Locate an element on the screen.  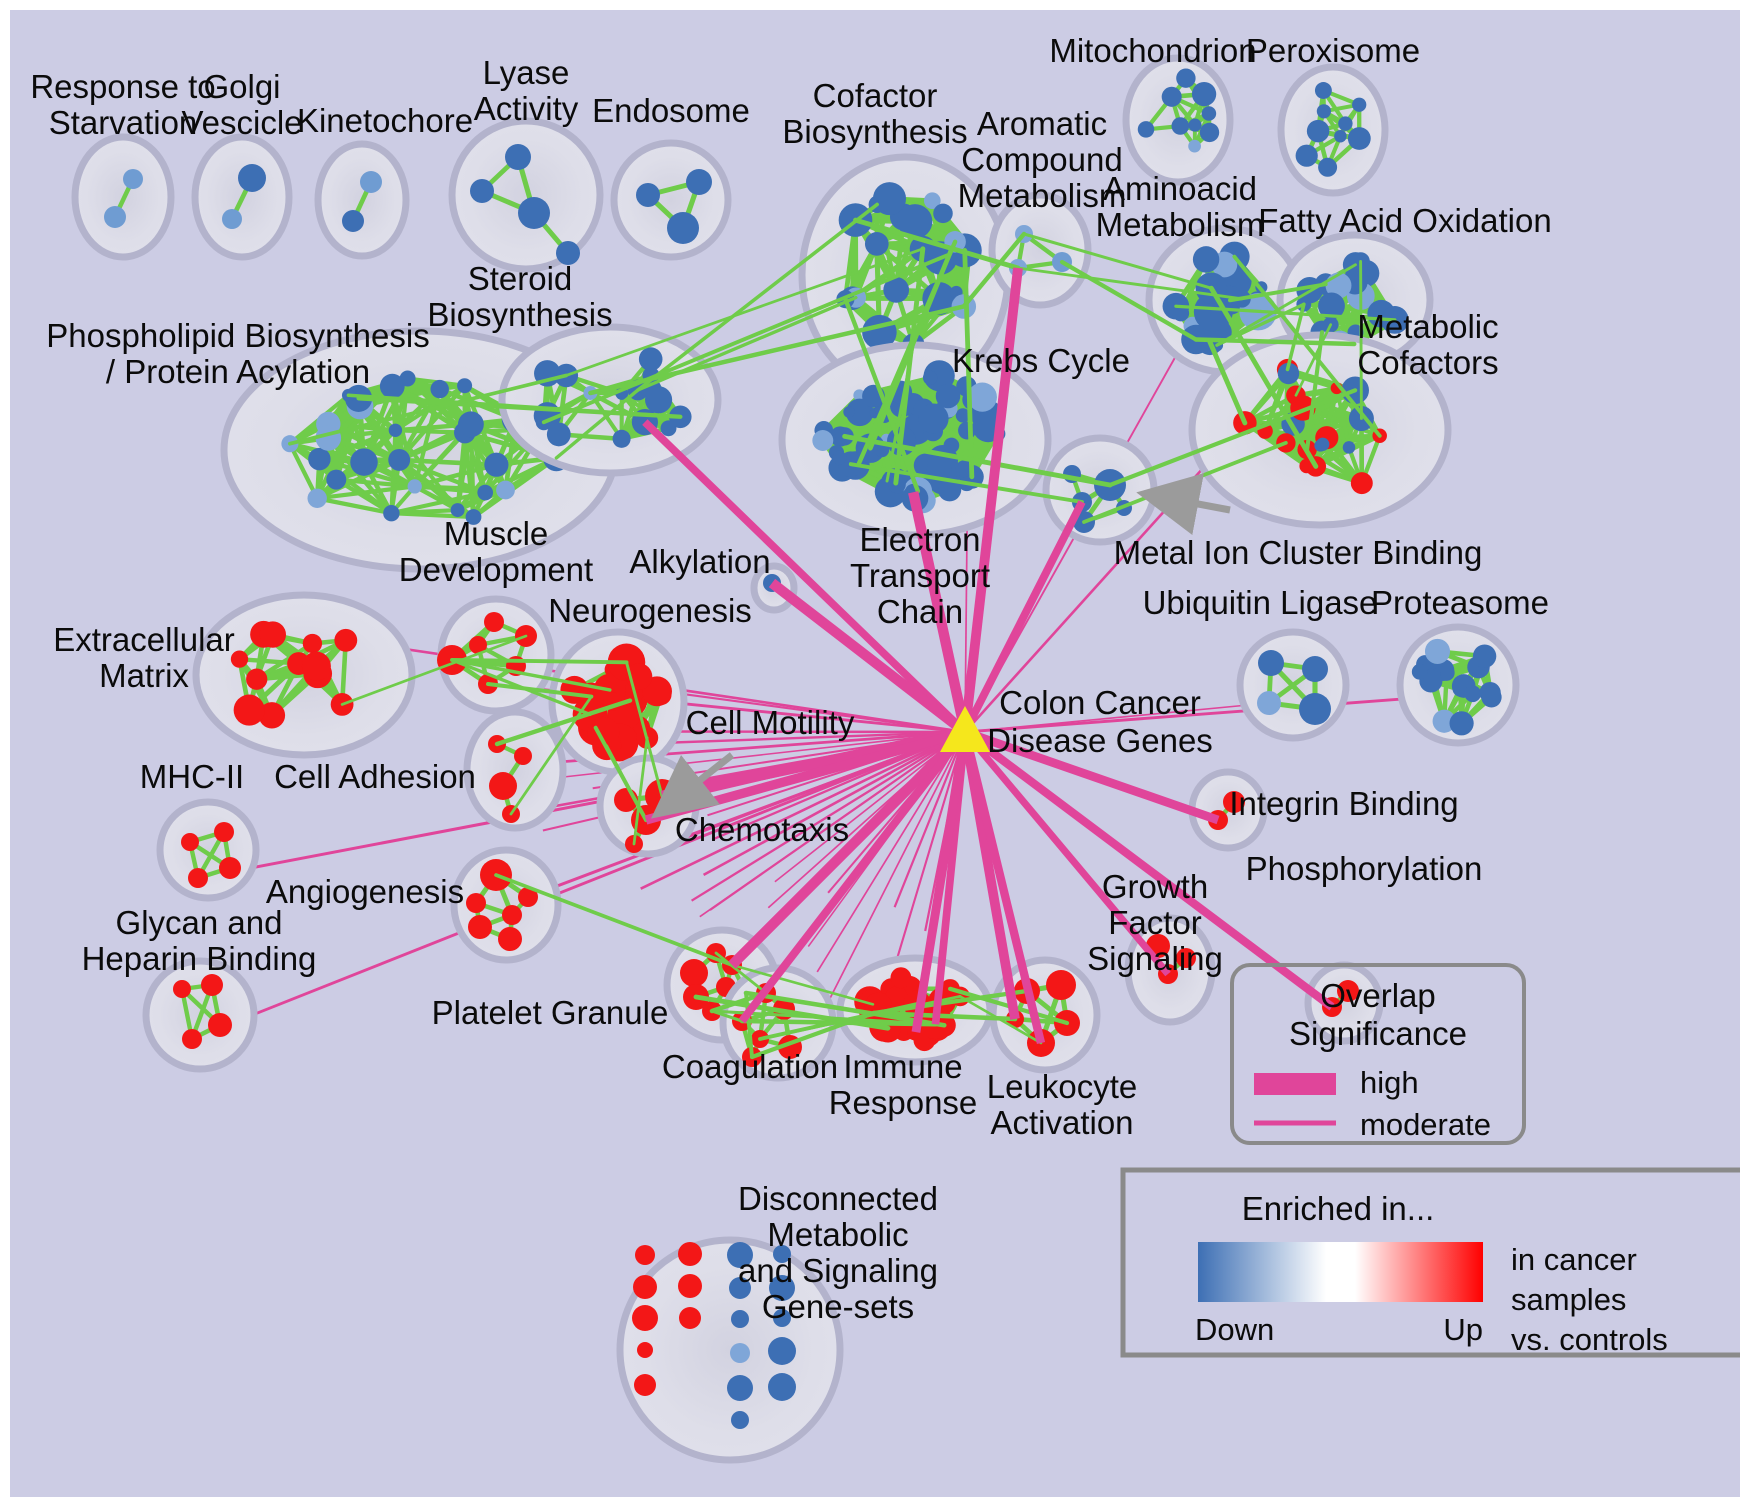
cluster-response-to-starvation is located at coordinates (123, 197).